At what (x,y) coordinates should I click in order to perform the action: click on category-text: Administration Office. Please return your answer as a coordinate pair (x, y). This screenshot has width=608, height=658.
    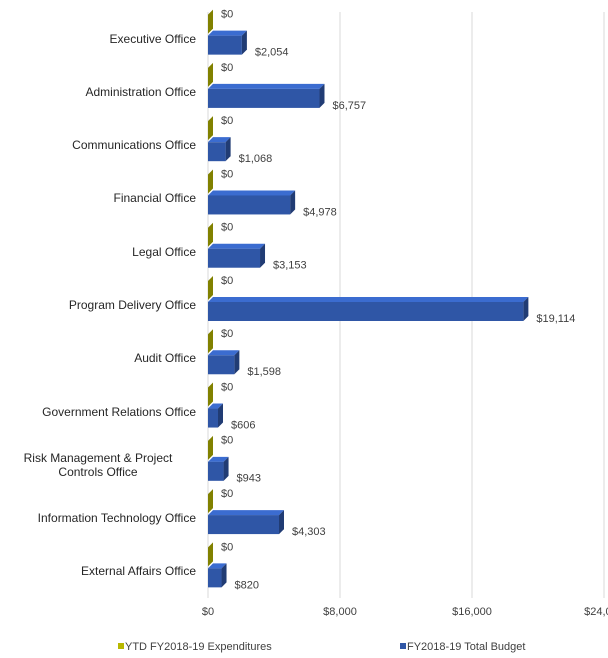
    Looking at the image, I should click on (141, 91).